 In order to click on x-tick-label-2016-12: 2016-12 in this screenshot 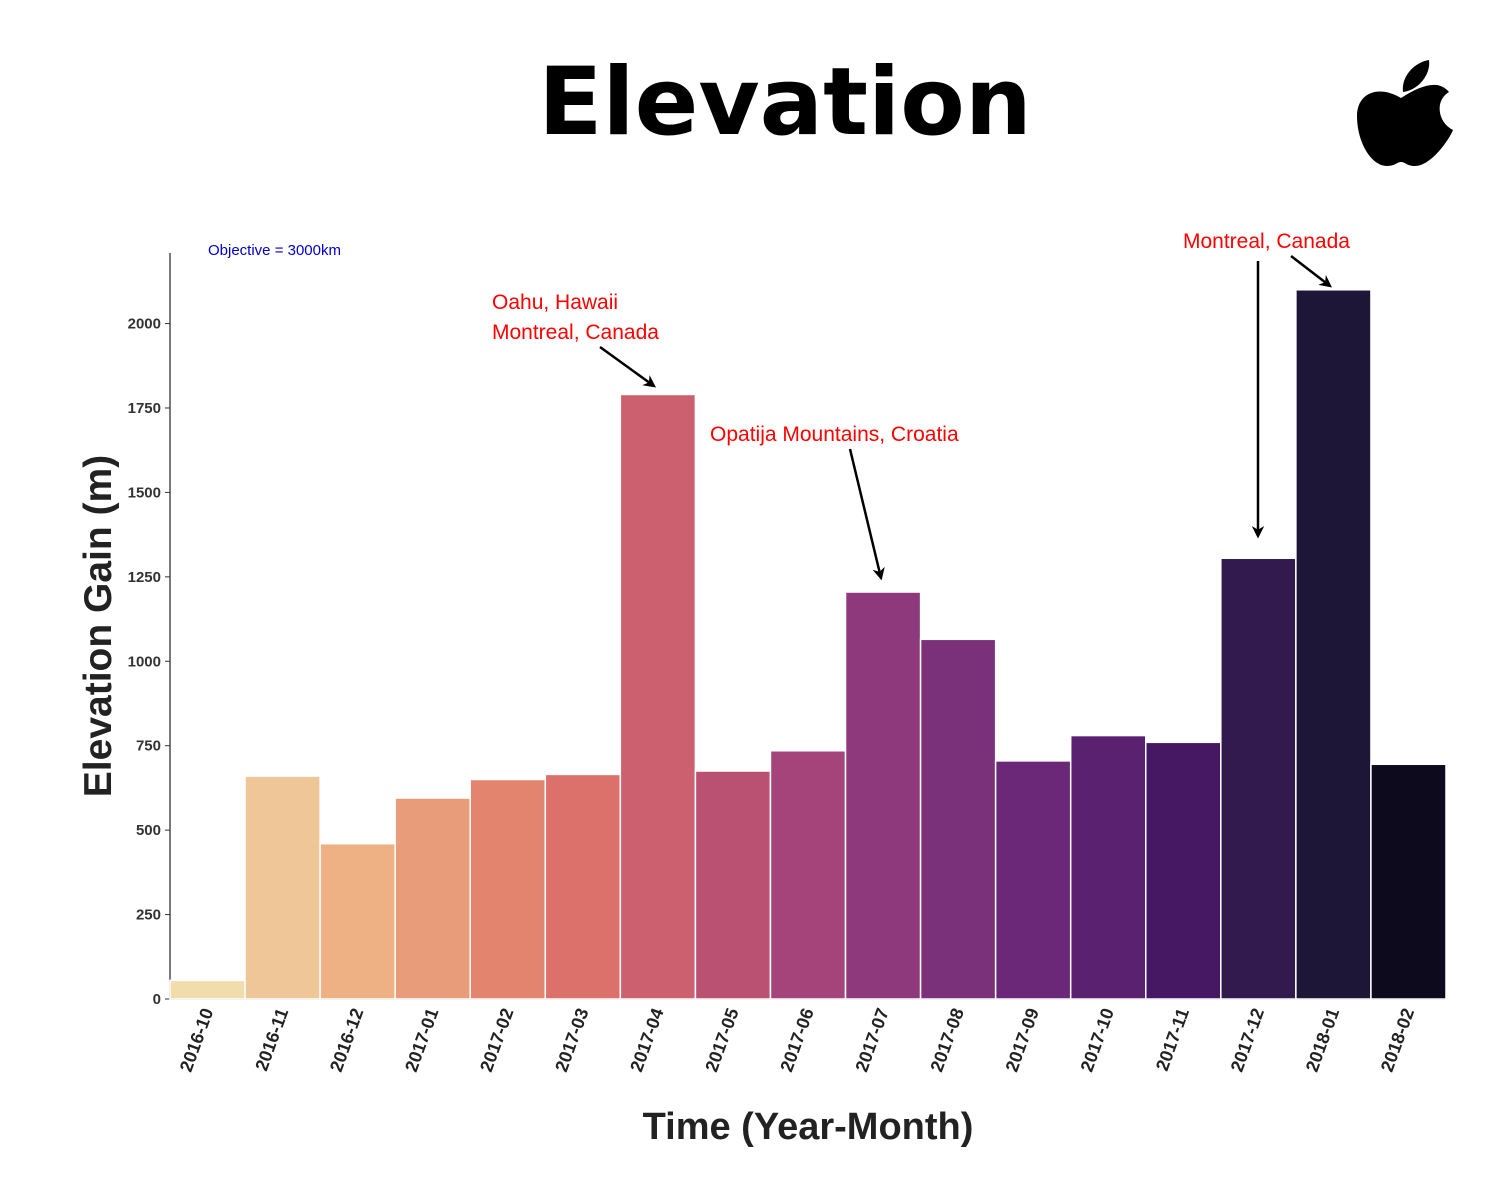, I will do `click(346, 1040)`.